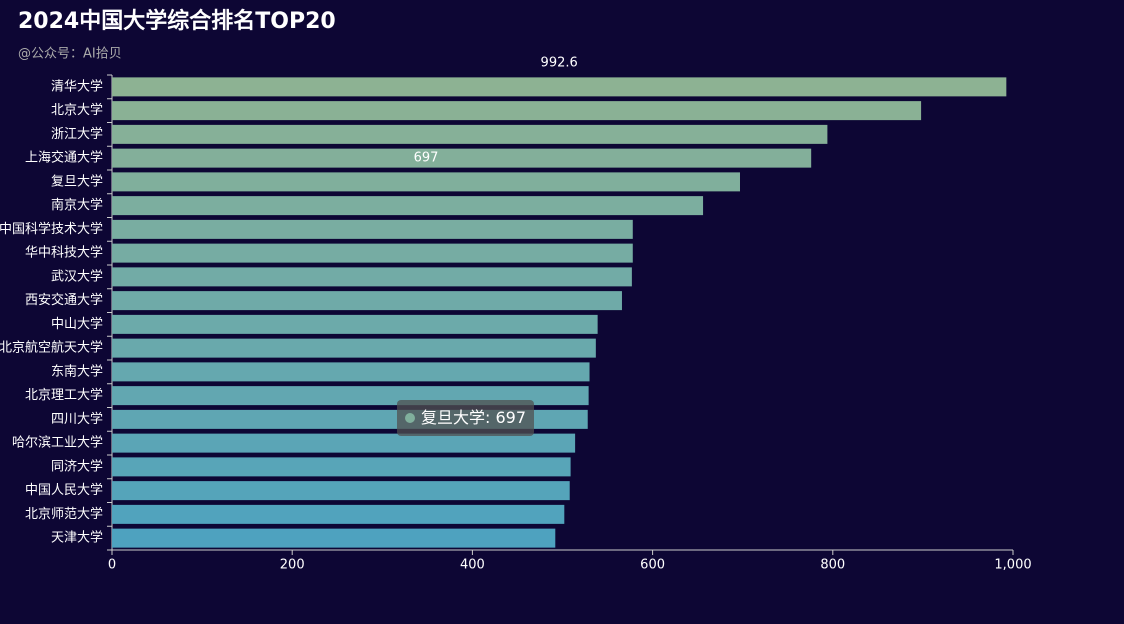 This screenshot has height=624, width=1124. What do you see at coordinates (511, 417) in the screenshot?
I see `tooltip-value: 697` at bounding box center [511, 417].